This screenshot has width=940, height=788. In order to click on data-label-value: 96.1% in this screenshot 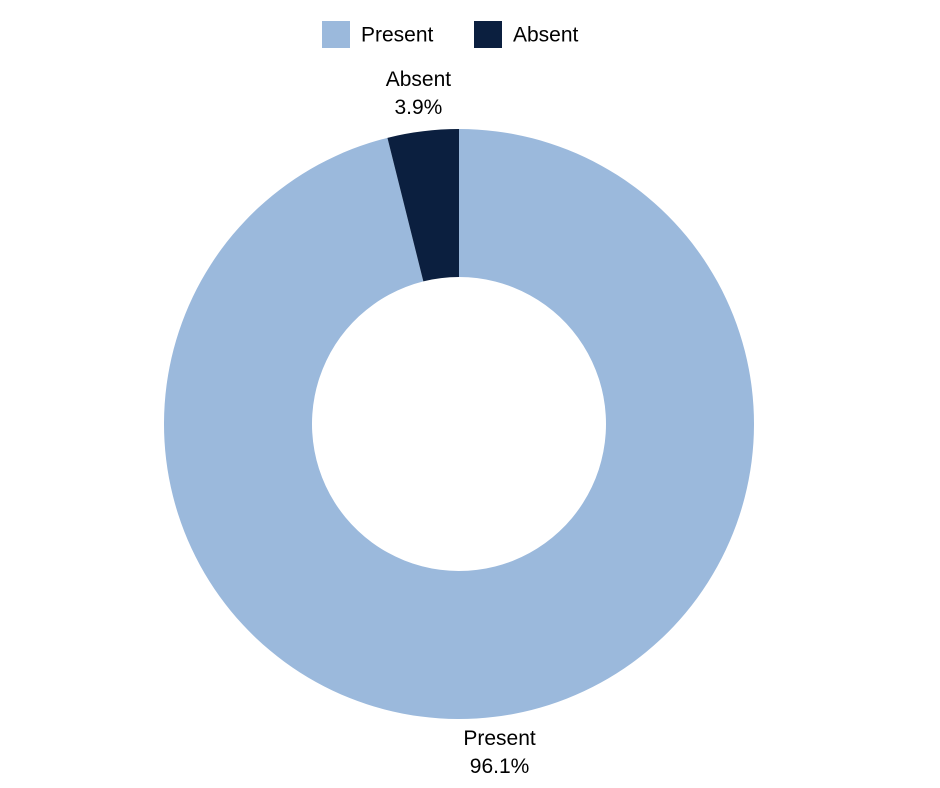, I will do `click(500, 766)`.